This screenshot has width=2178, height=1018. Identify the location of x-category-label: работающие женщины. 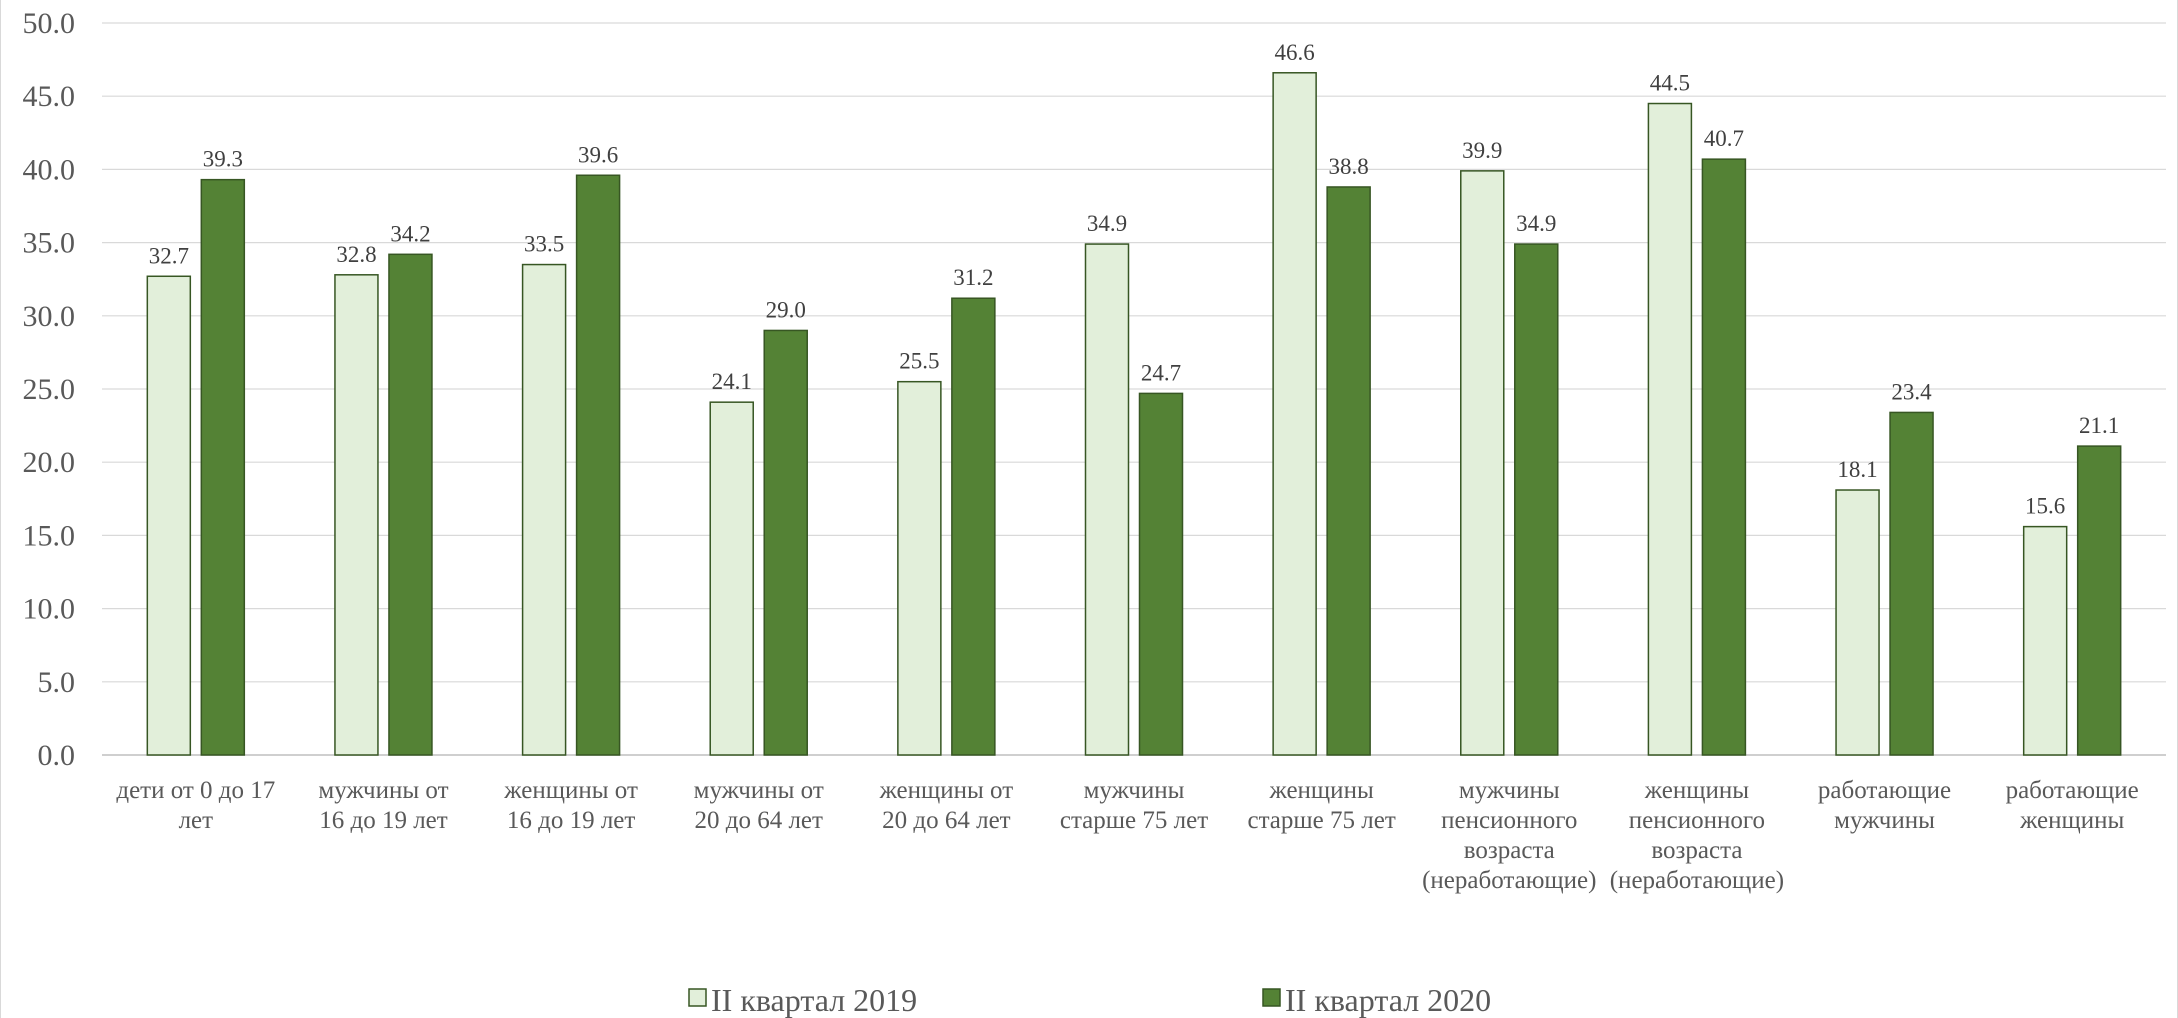
(2072, 805).